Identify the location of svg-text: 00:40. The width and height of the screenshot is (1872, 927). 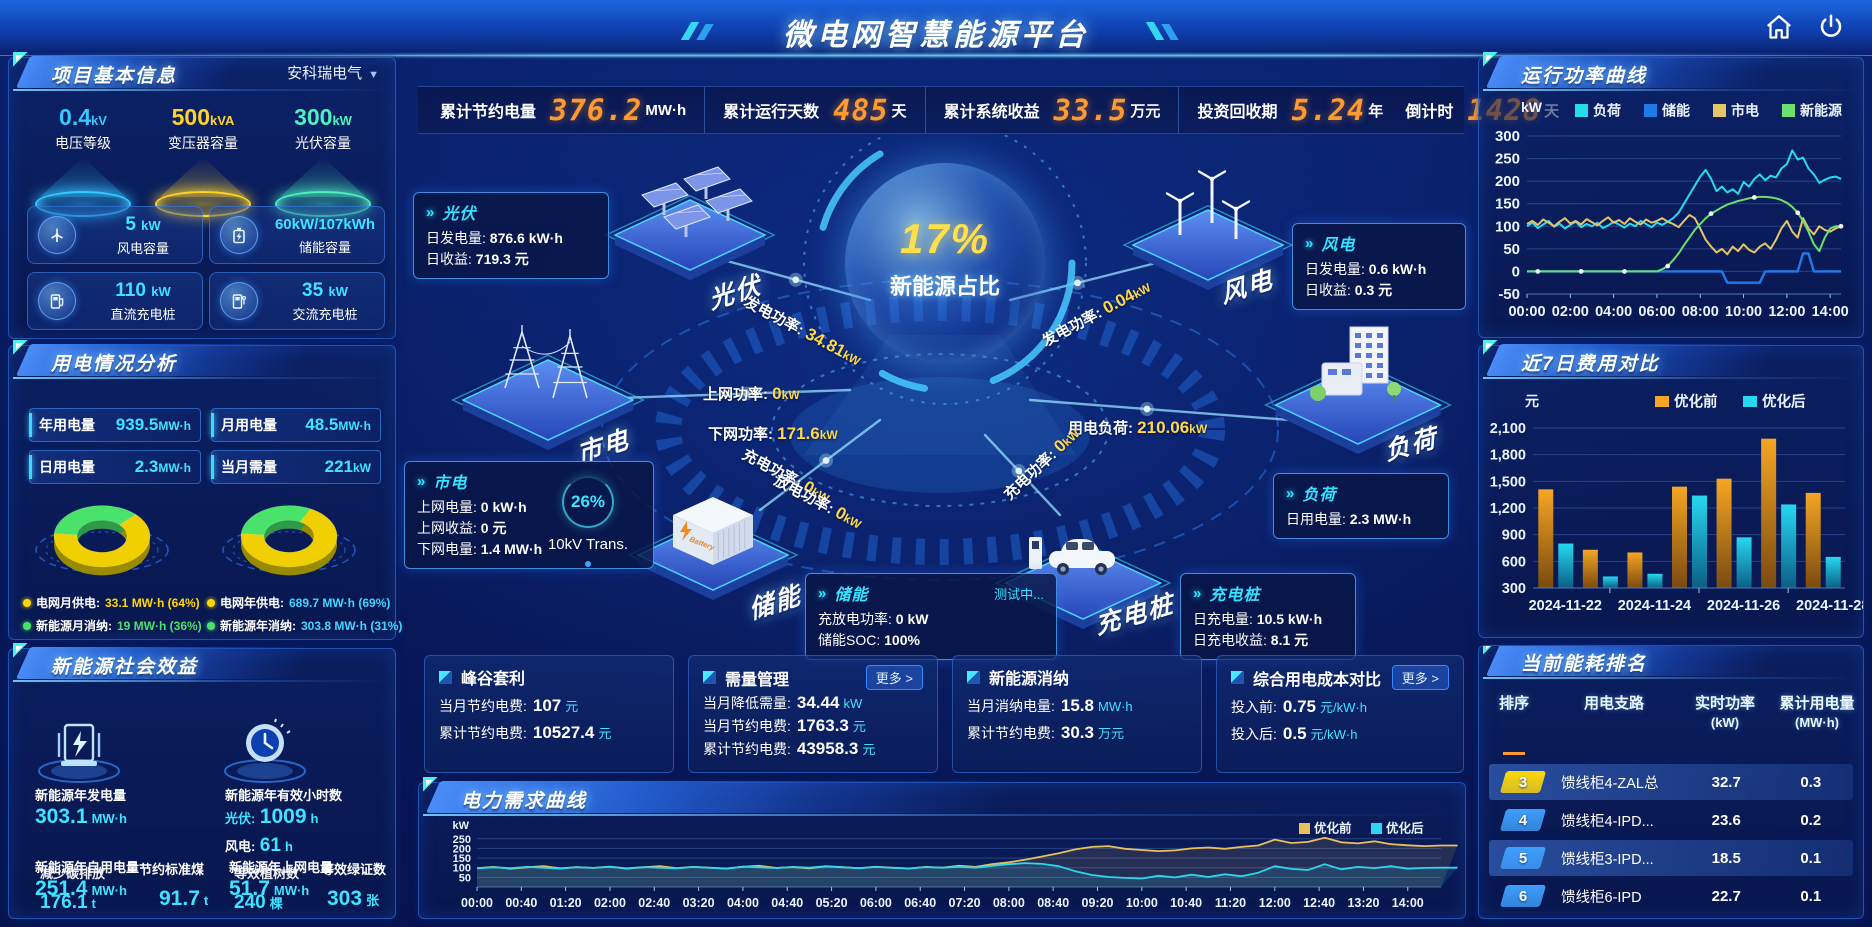
(521, 903).